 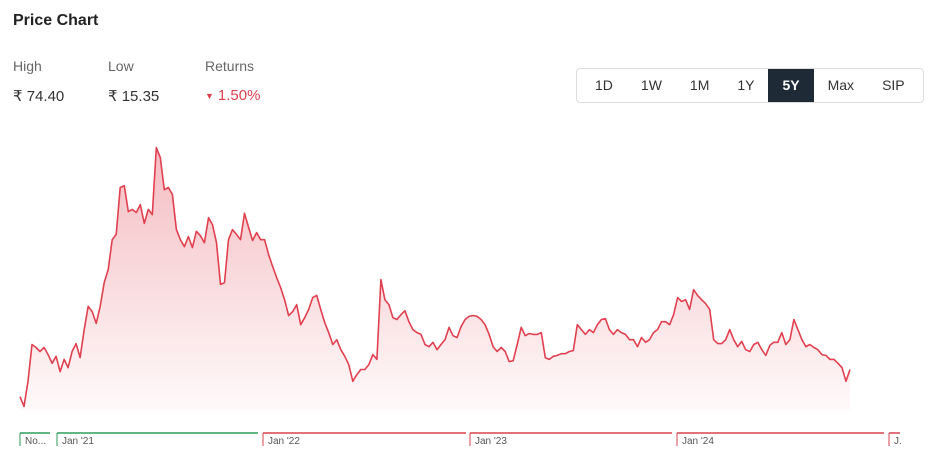 I want to click on stat: High ₹ 74.40, so click(x=38, y=81).